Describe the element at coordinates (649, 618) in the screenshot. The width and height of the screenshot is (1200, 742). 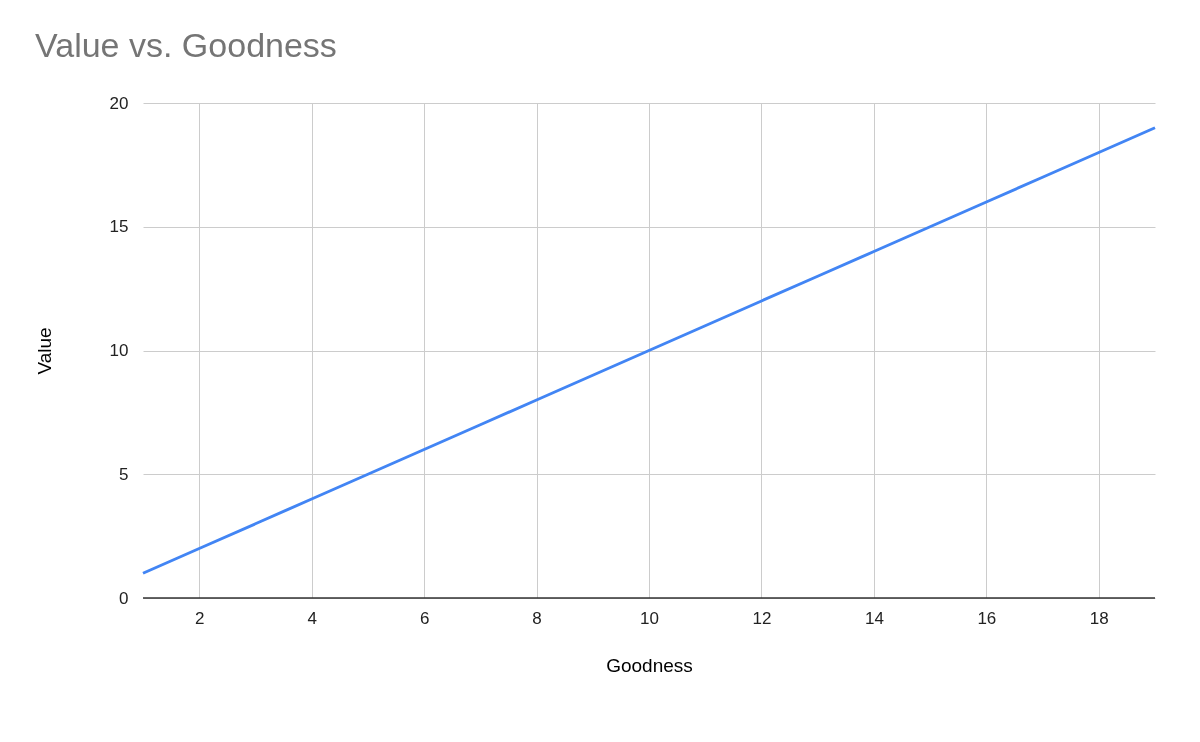
I see `x-tick-label: 10` at that location.